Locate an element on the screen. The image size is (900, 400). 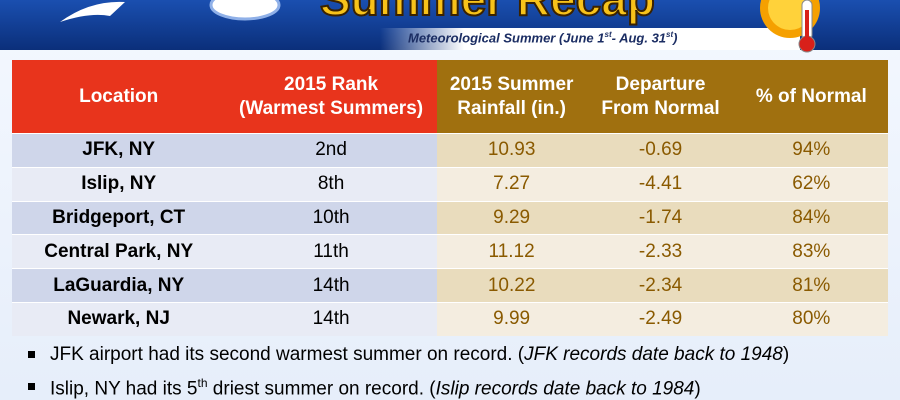
value-cell: 7.27 is located at coordinates (511, 184).